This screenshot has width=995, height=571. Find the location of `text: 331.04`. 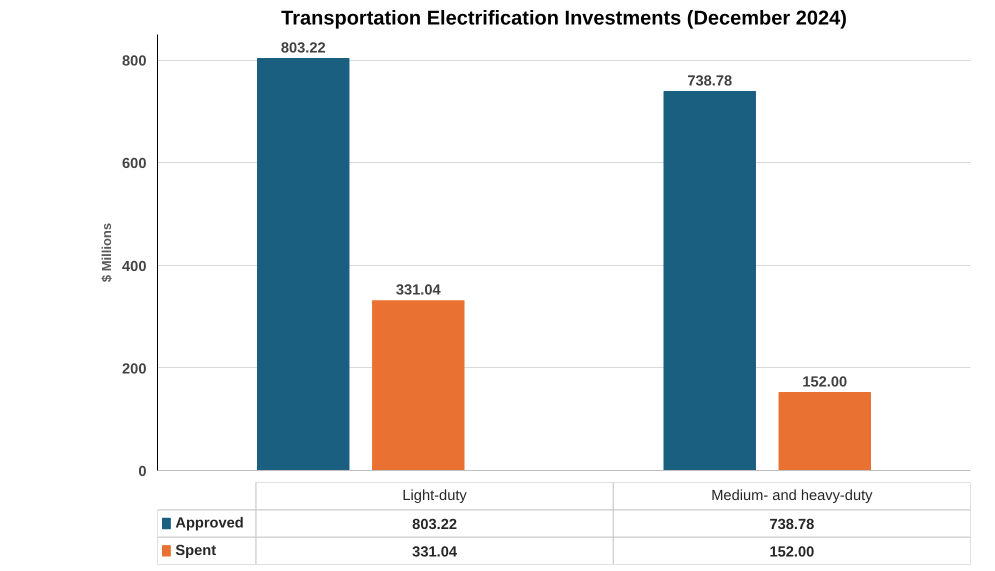

text: 331.04 is located at coordinates (418, 290).